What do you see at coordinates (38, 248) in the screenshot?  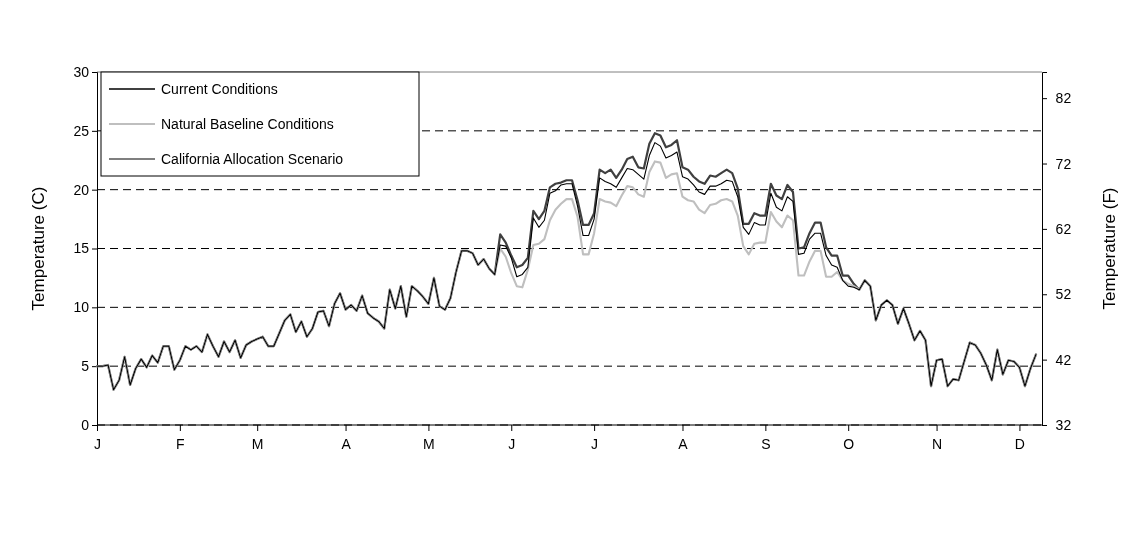 I see `y-axis-title: Temperature (C)` at bounding box center [38, 248].